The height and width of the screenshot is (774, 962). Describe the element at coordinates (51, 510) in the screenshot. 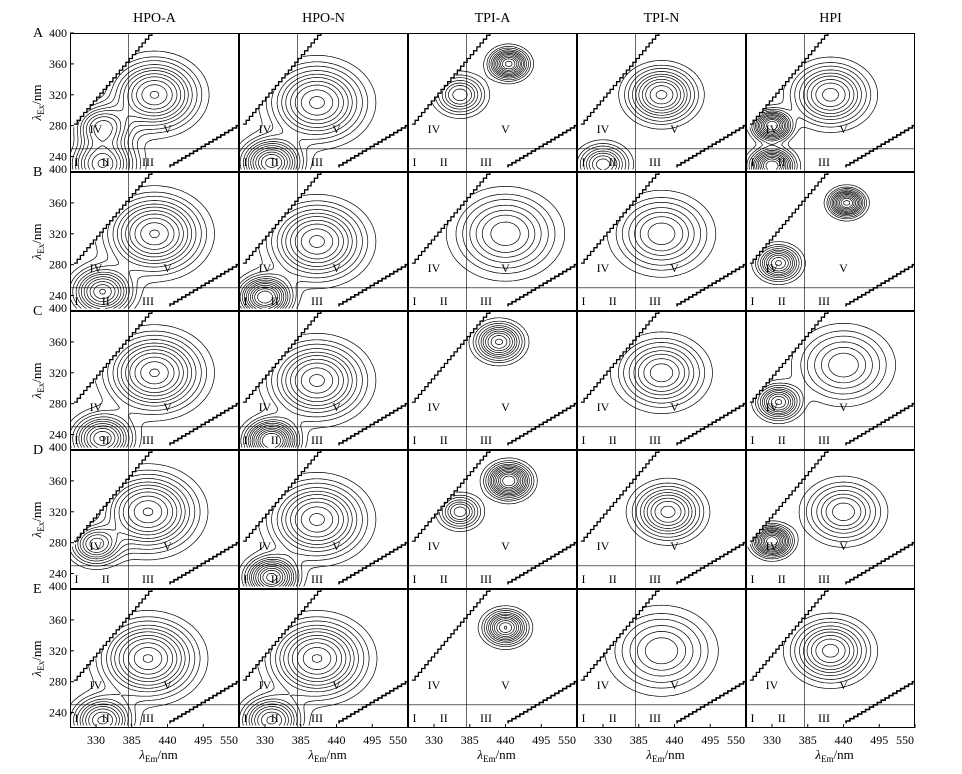

I see `y-axis-row-d: 240 280 320 360 400 λEx/nm` at that location.